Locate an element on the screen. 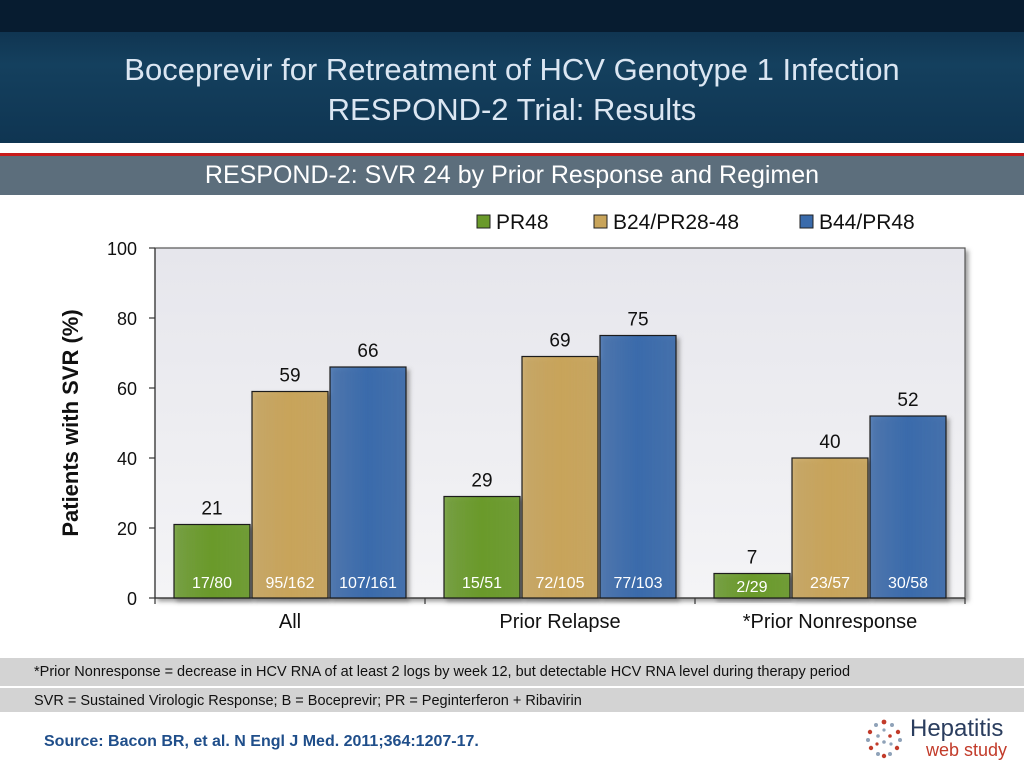 The image size is (1024, 768). x-category-label: All is located at coordinates (290, 622).